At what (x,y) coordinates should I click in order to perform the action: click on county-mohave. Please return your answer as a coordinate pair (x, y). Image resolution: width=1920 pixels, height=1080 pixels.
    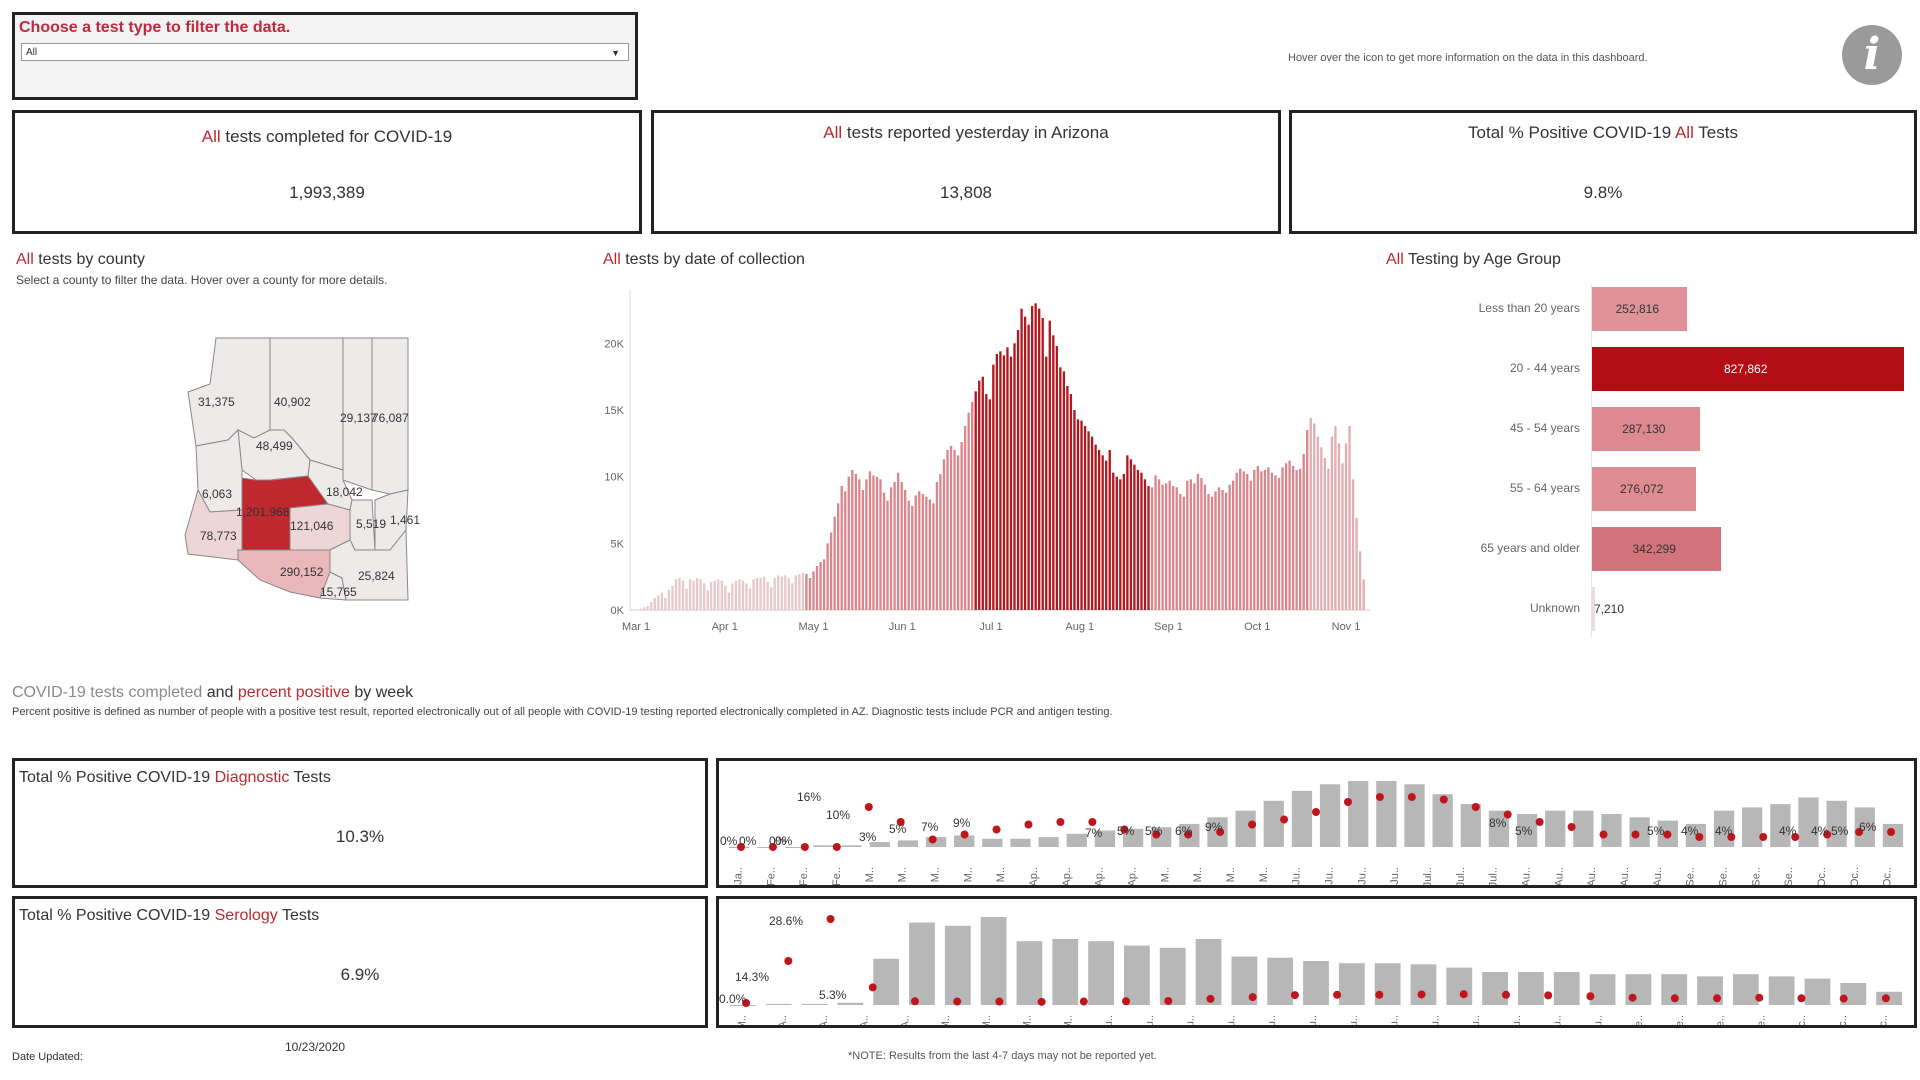
    Looking at the image, I should click on (229, 392).